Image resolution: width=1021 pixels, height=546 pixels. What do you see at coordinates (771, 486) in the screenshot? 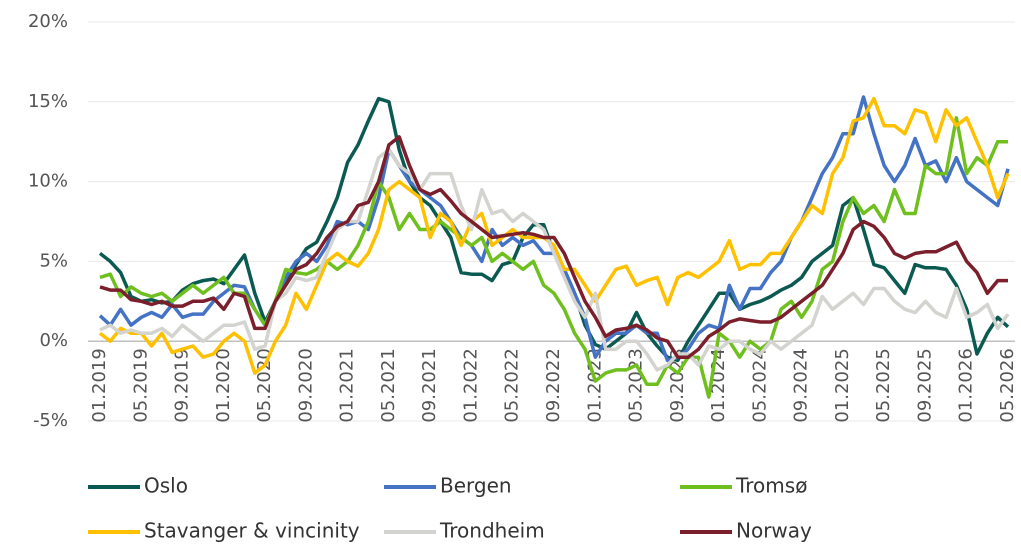
I see `legend-label: Tromsø` at bounding box center [771, 486].